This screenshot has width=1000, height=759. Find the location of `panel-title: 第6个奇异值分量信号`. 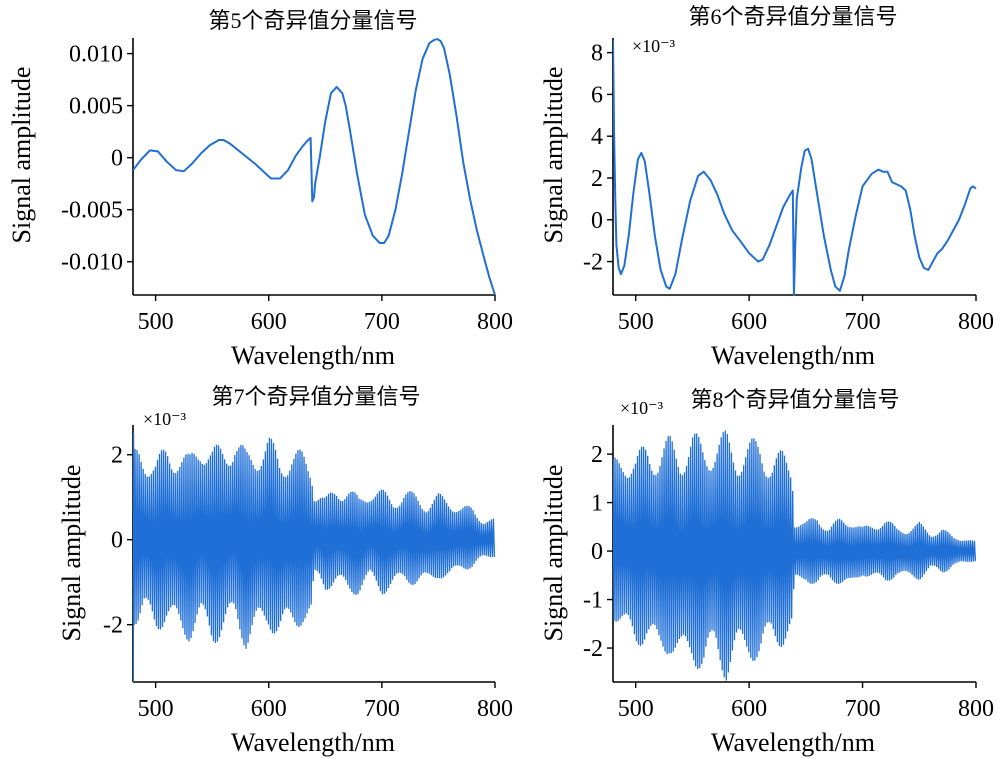

panel-title: 第6个奇异值分量信号 is located at coordinates (792, 16).